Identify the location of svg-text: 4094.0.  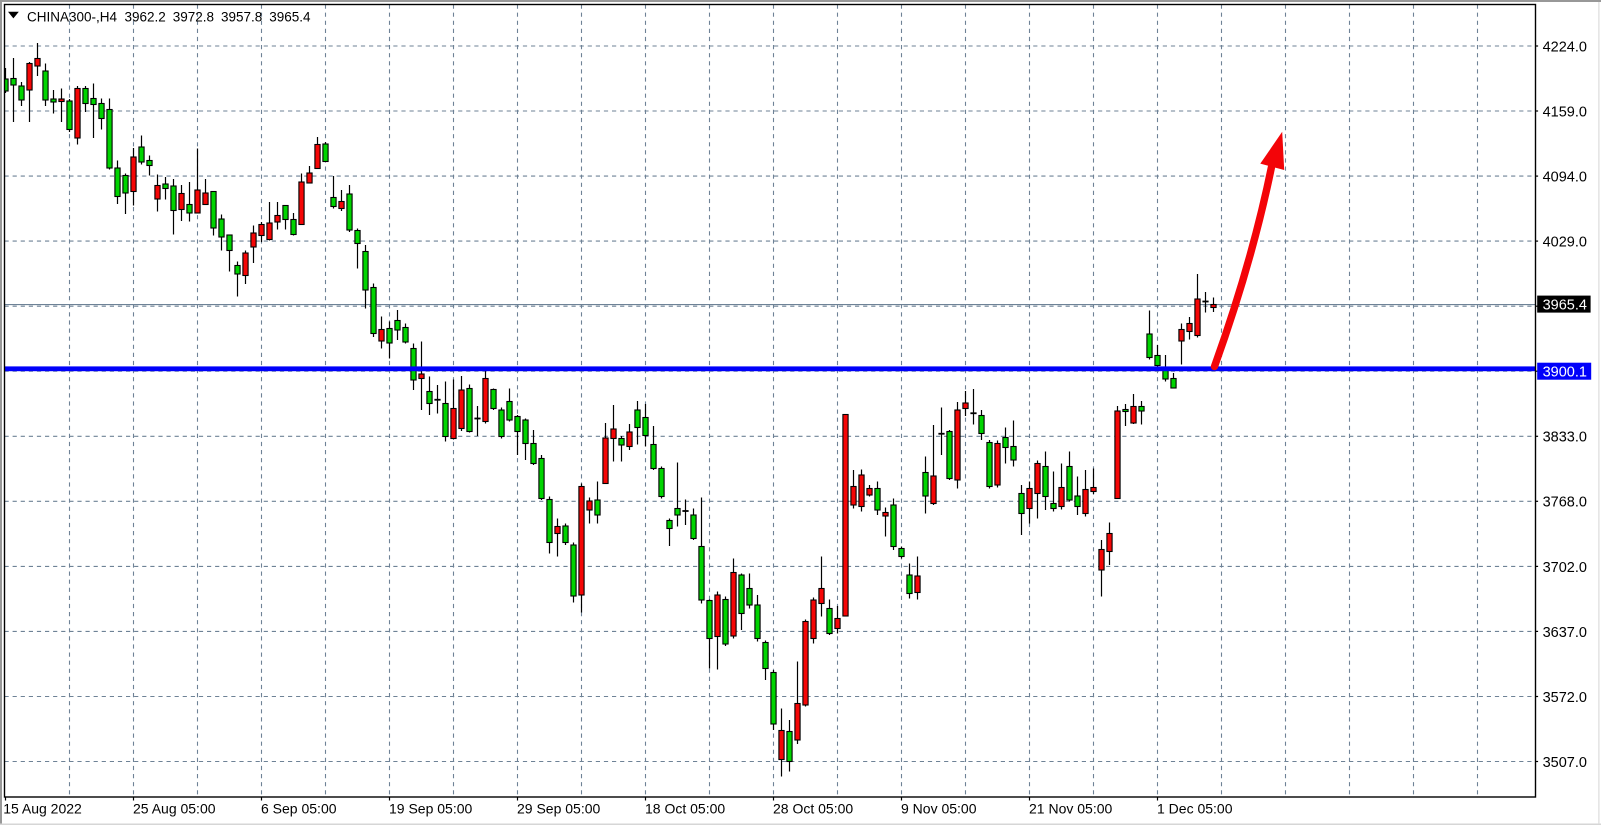
(1565, 178).